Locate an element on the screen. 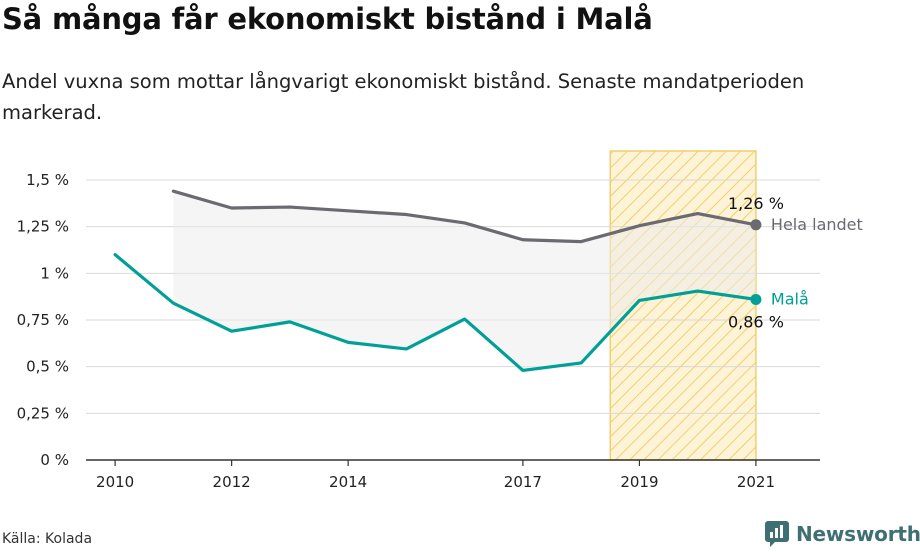 The height and width of the screenshot is (552, 920). y-tick-label: 1,5 % is located at coordinates (47, 180).